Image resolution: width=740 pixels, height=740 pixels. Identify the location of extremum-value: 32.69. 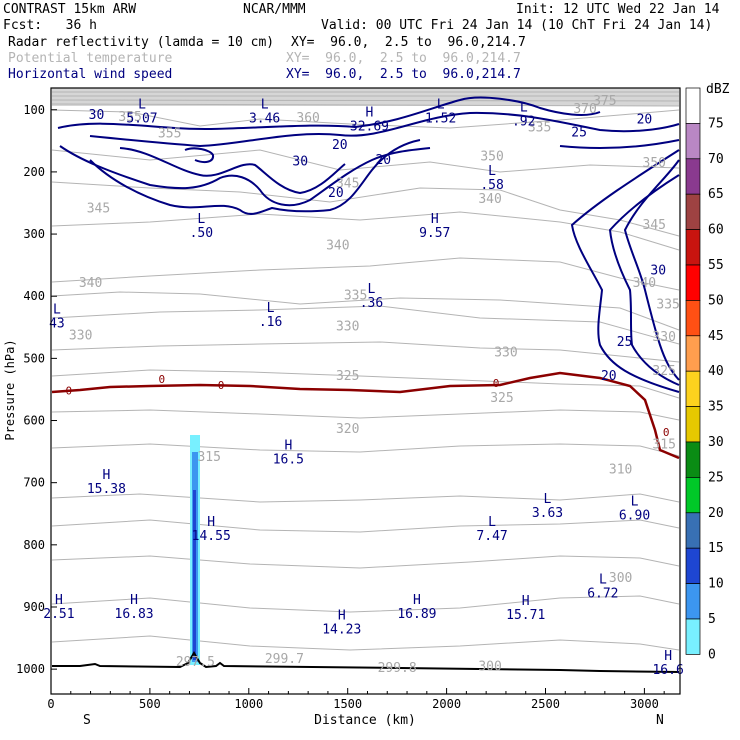
(369, 127).